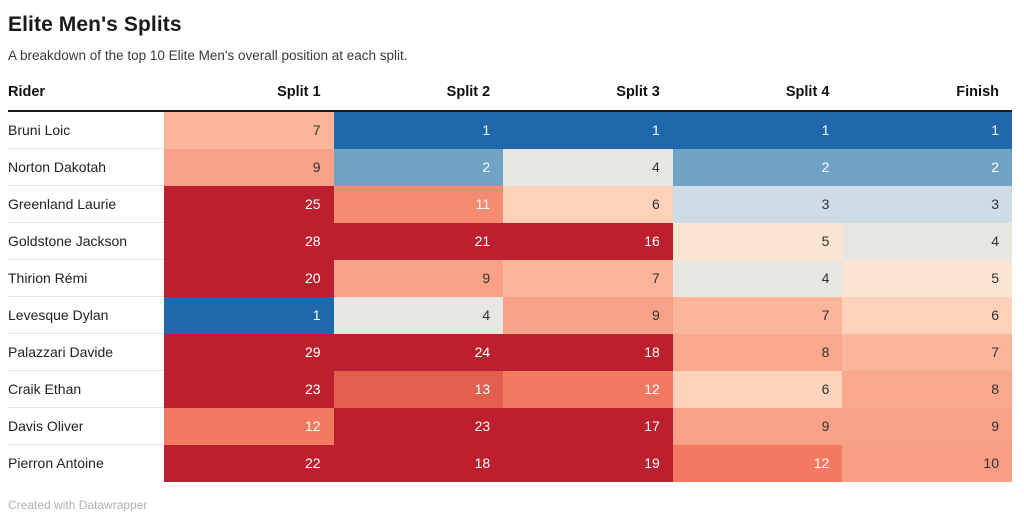 The width and height of the screenshot is (1024, 532). I want to click on position-cell: 25, so click(249, 204).